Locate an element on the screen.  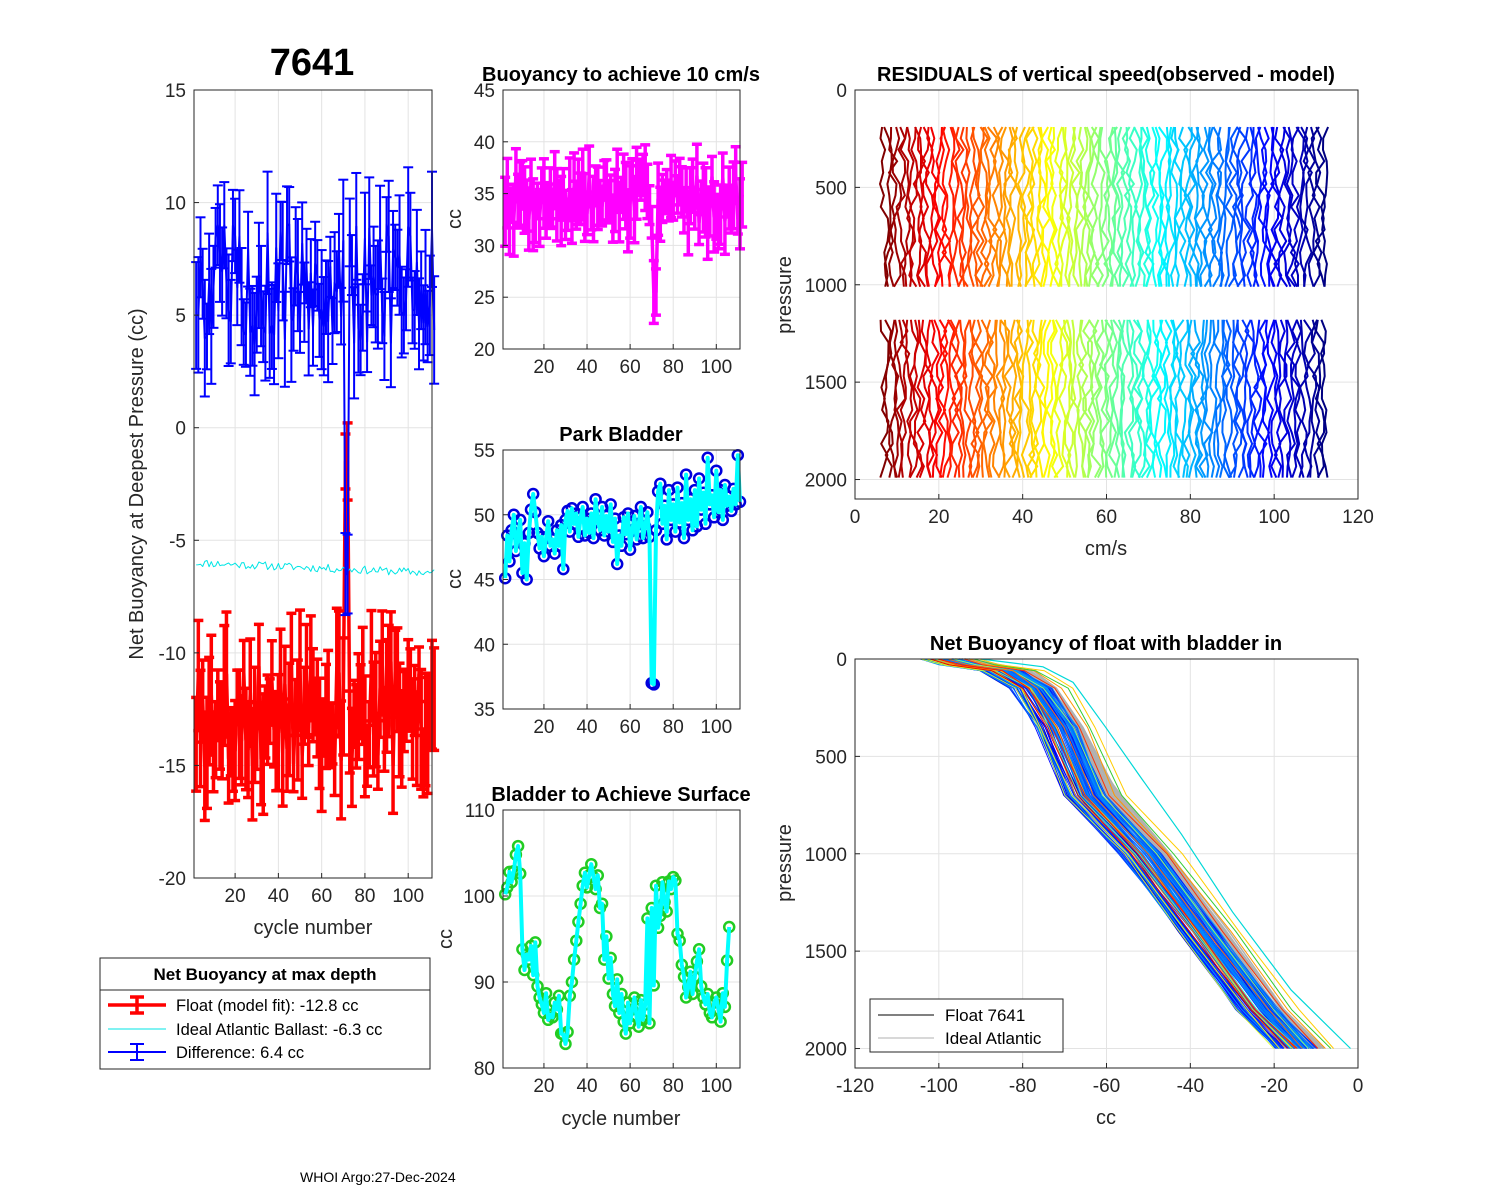
x-ticks: 20 40 60 80 100 is located at coordinates (324, 890).